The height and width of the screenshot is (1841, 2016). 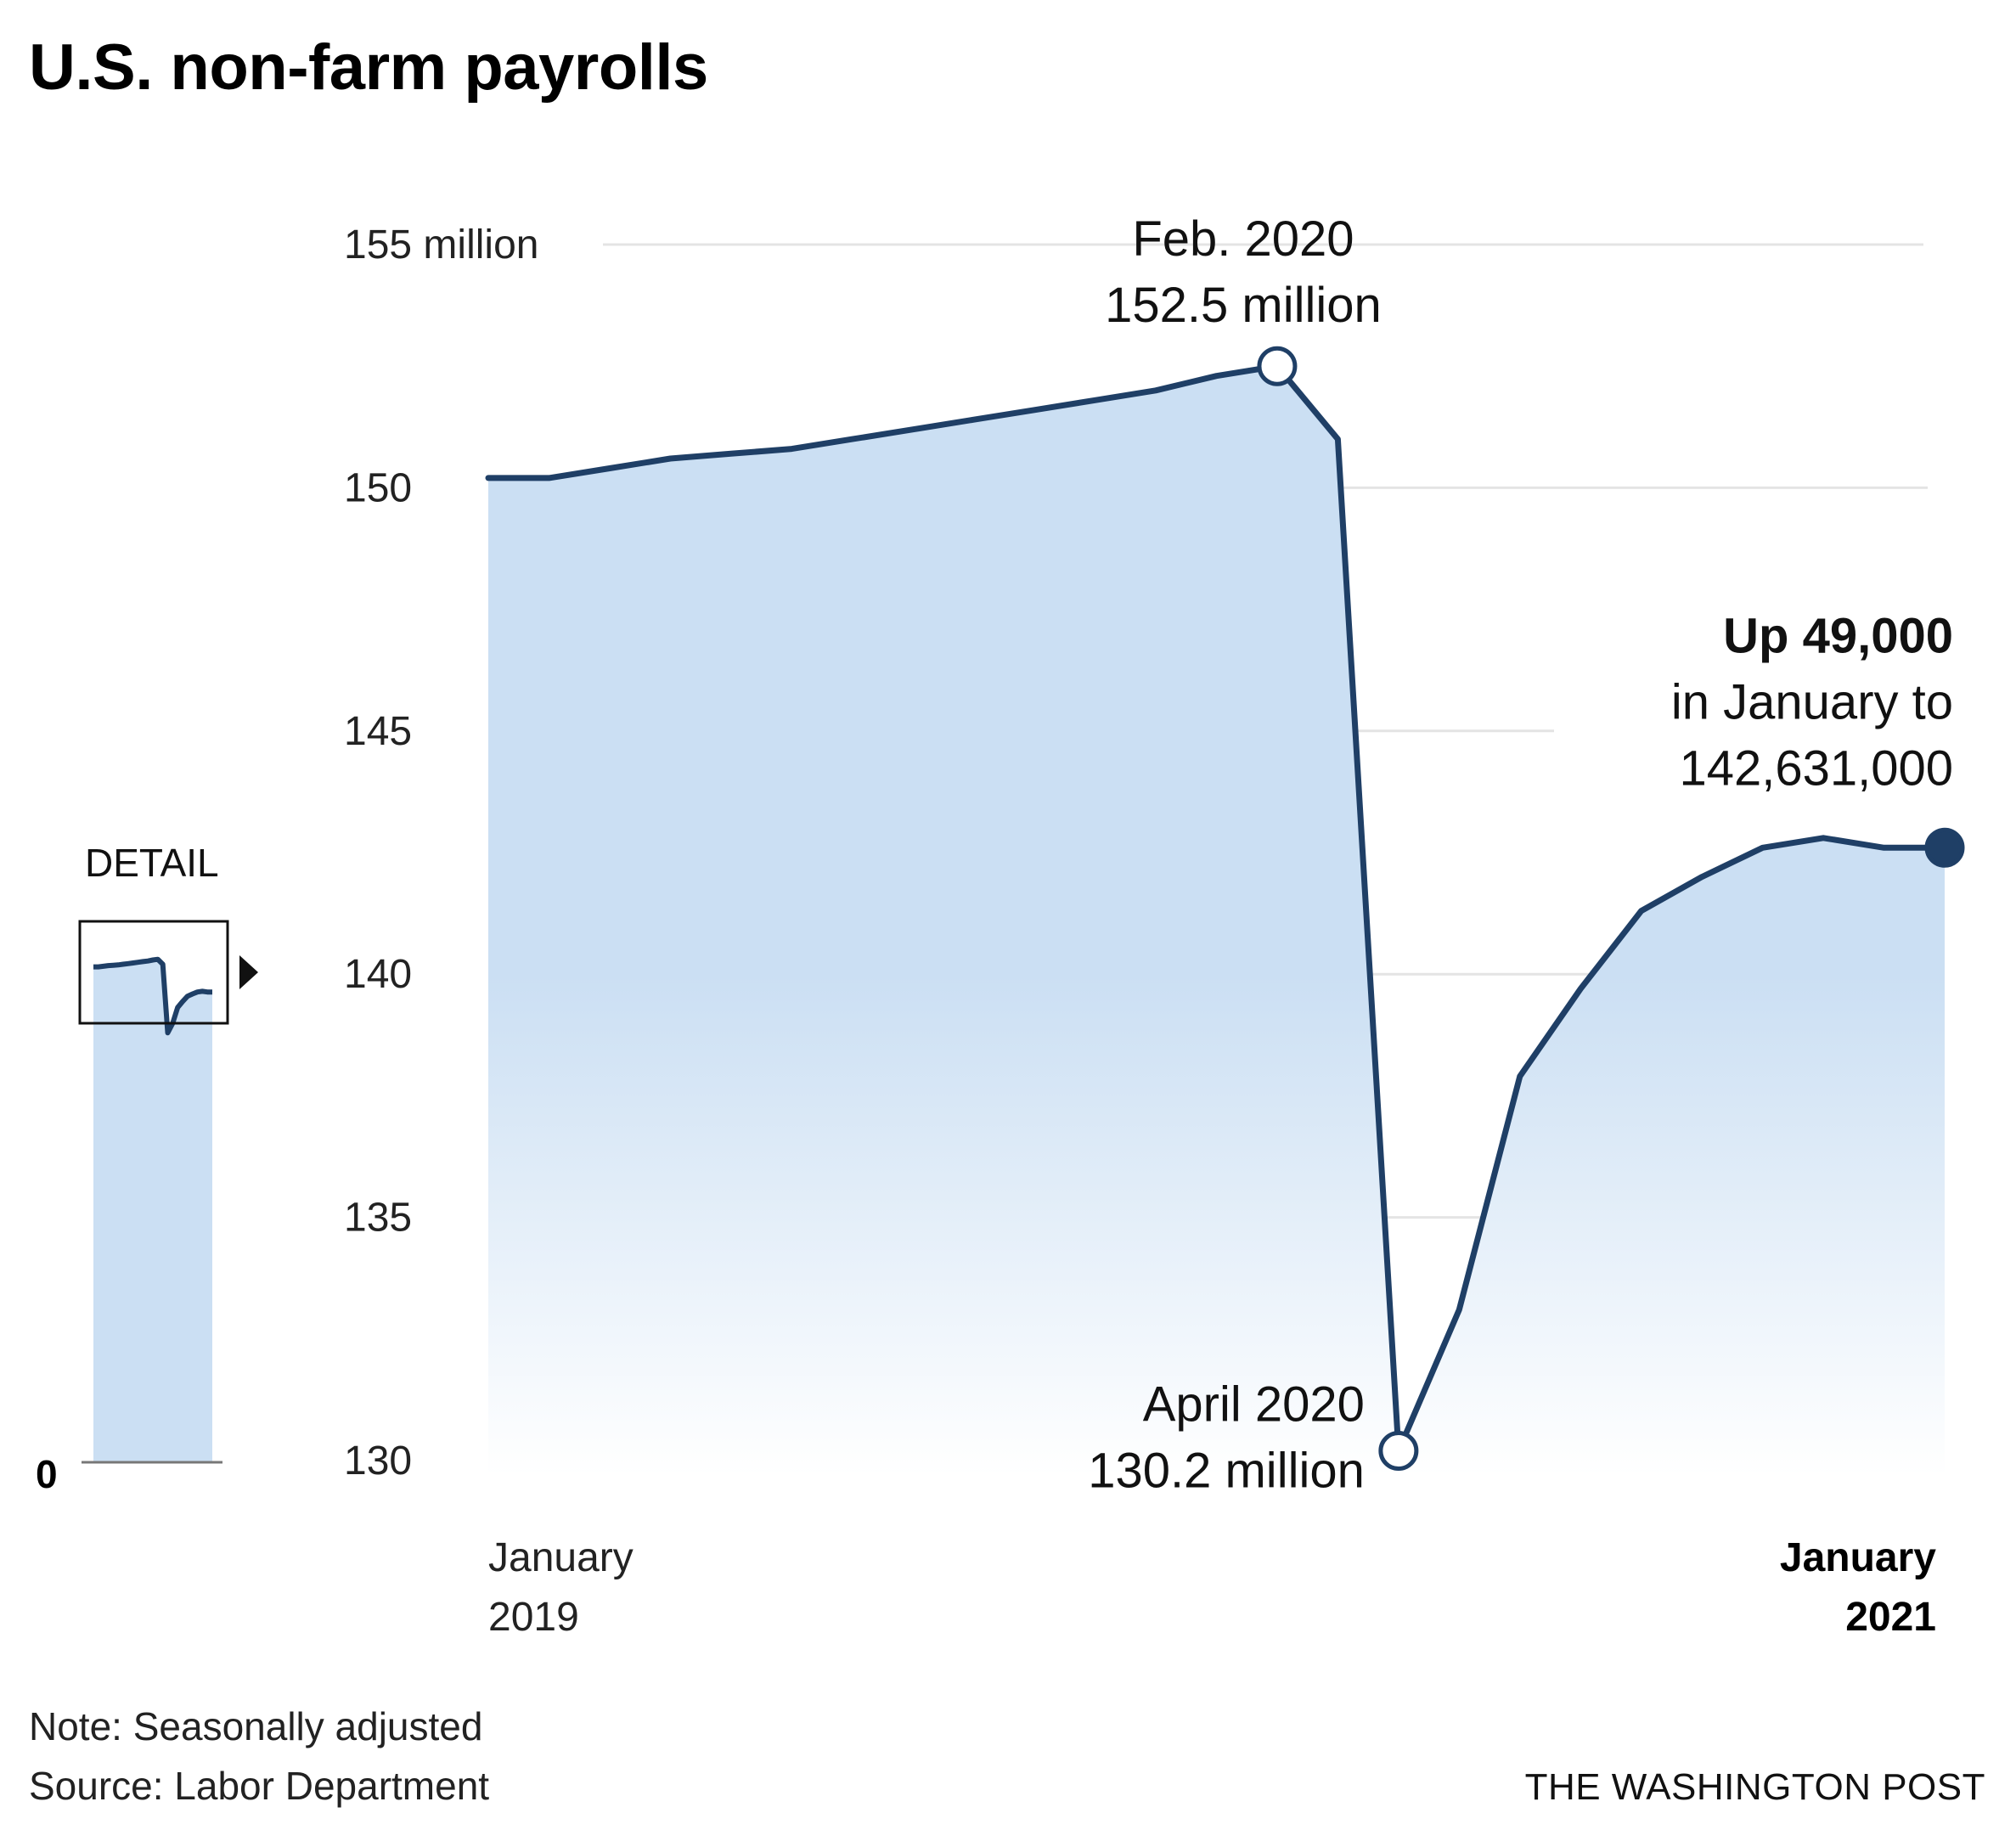 I want to click on y-tick-label-130: 130, so click(x=378, y=1461).